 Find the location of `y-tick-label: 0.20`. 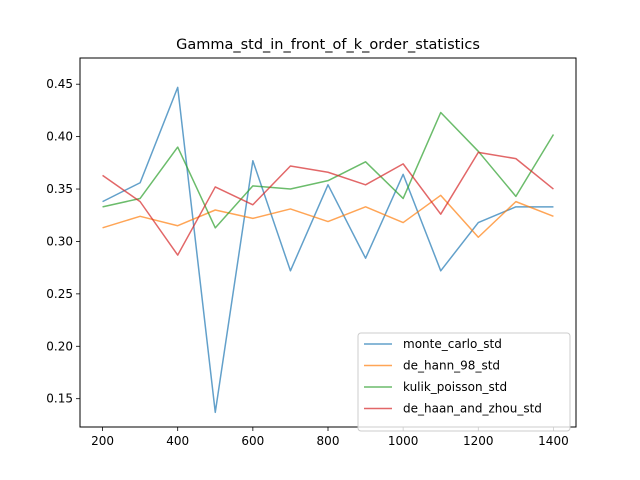

y-tick-label: 0.20 is located at coordinates (59, 346).